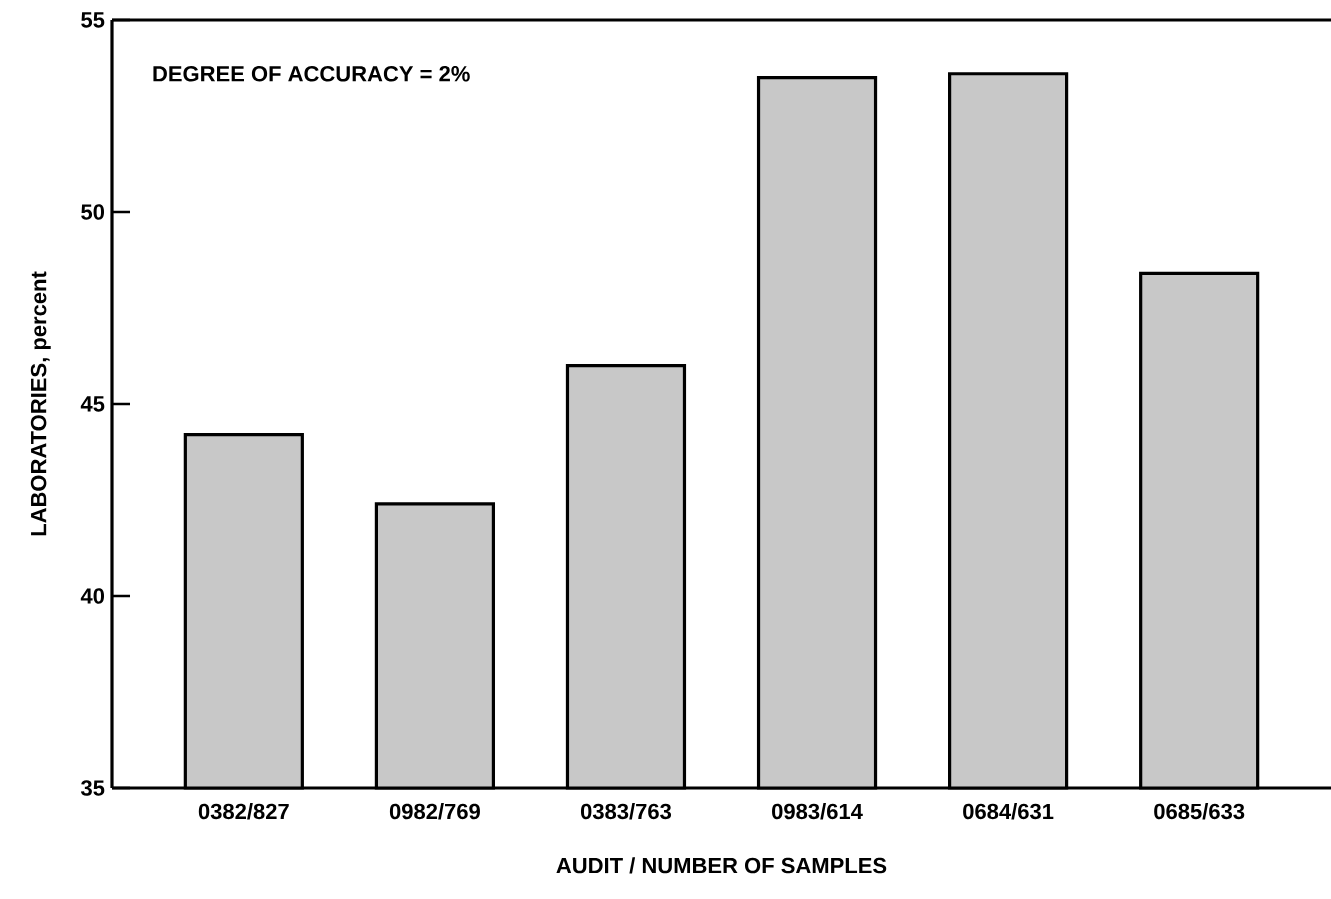 This screenshot has height=899, width=1331. Describe the element at coordinates (817, 811) in the screenshot. I see `x-tick-label: 0983/614` at that location.